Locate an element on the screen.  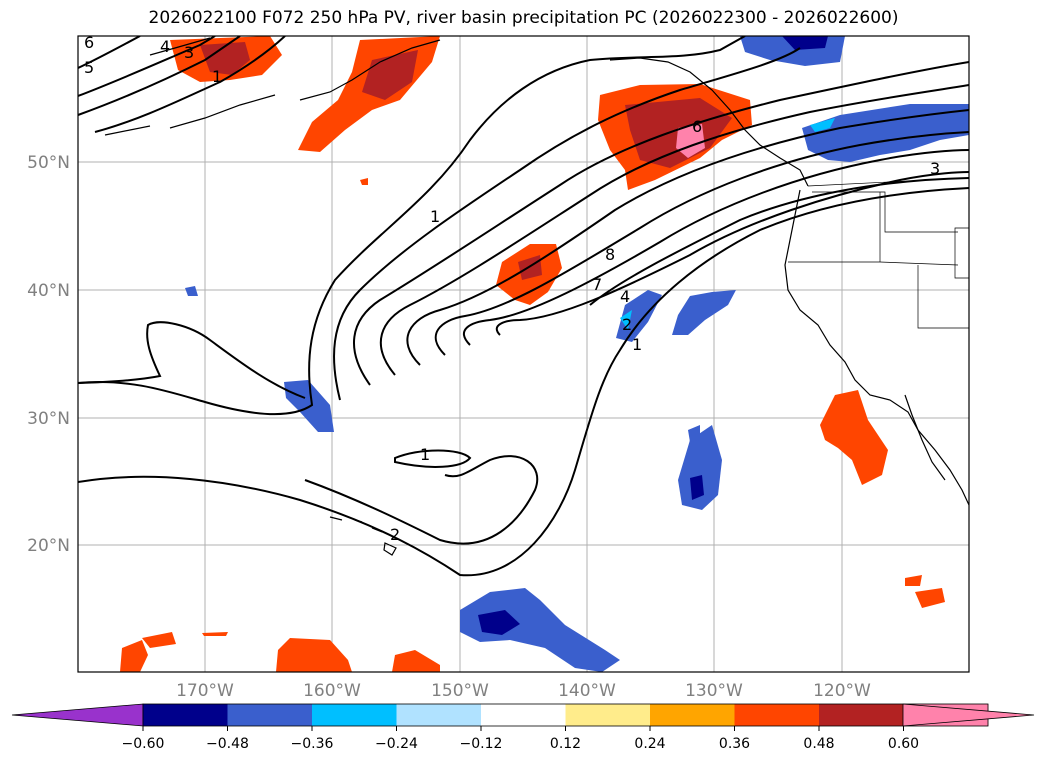
negative-blob-pacific-northwest-edge is located at coordinates (822, 125).